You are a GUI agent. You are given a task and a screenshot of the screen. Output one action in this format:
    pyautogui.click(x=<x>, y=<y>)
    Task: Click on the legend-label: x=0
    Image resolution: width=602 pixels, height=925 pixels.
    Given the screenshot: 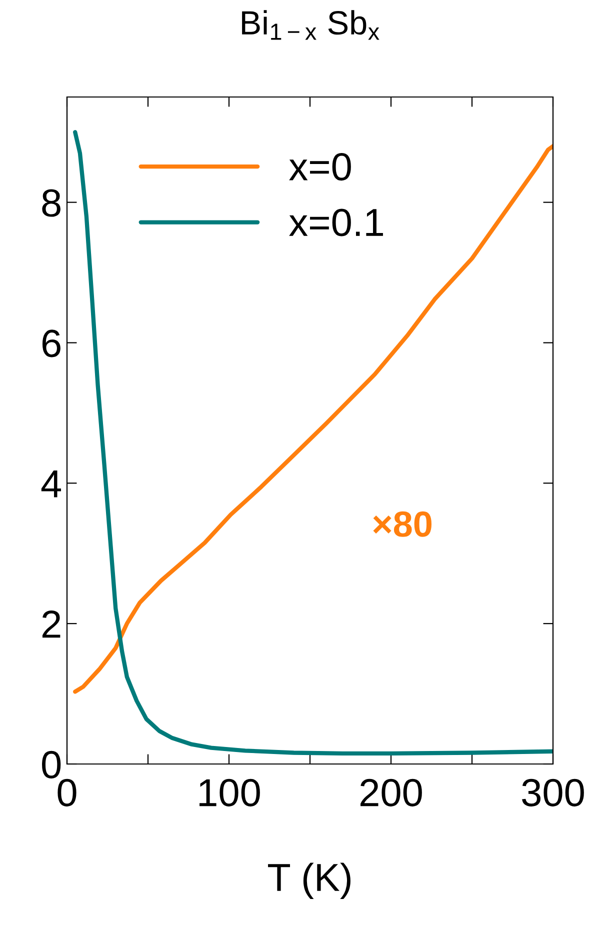 What is the action you would take?
    pyautogui.click(x=320, y=167)
    